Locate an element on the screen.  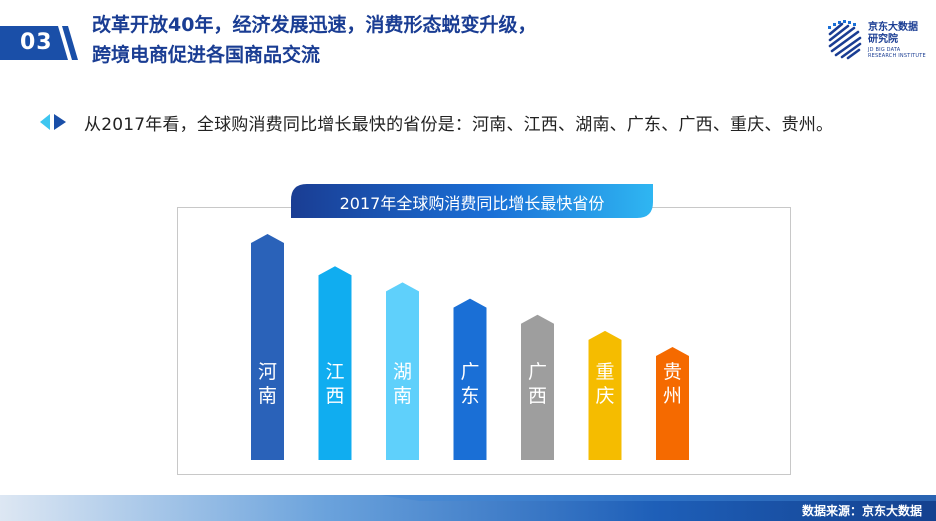
logo-name-en-line-2: RESEARCH INSTITUTE is located at coordinates (897, 56).